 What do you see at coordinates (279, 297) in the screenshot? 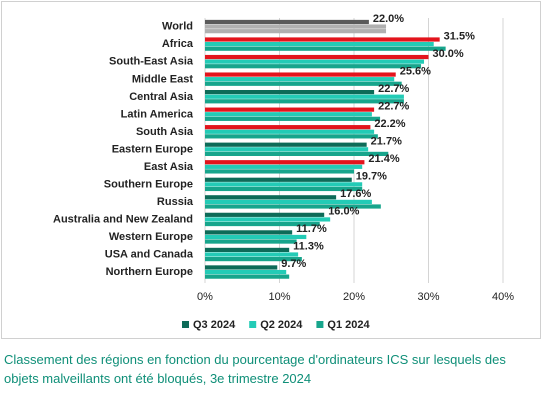
I see `x-tick-label: 10%` at bounding box center [279, 297].